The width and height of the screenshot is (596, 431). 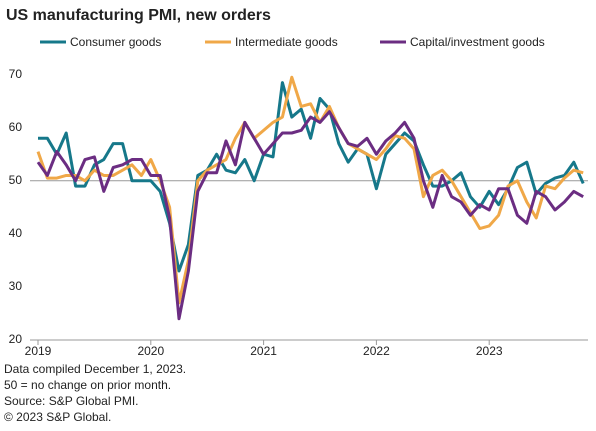 What do you see at coordinates (115, 42) in the screenshot?
I see `legend-label: Consumer goods` at bounding box center [115, 42].